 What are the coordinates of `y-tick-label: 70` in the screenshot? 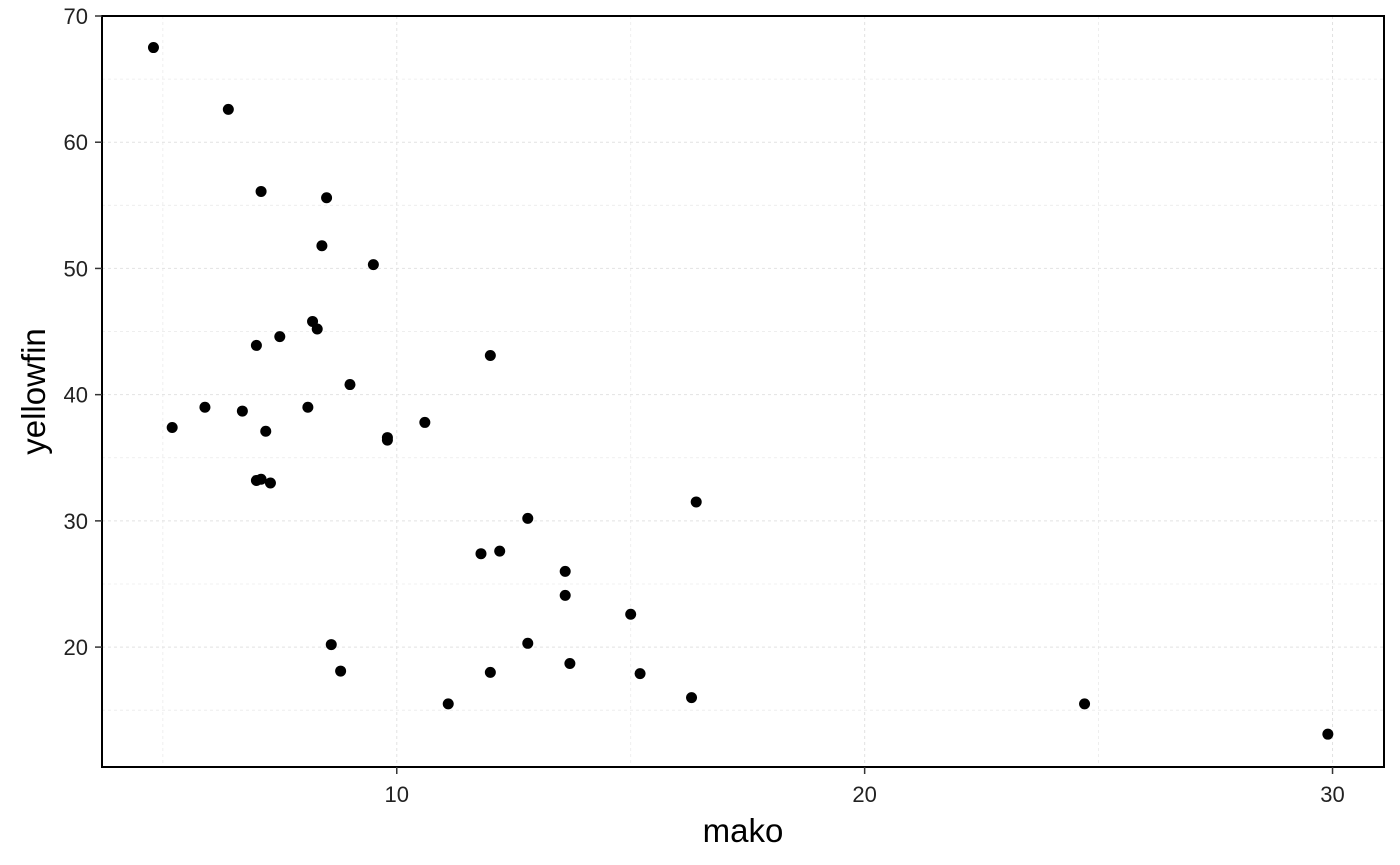 It's located at (76, 16).